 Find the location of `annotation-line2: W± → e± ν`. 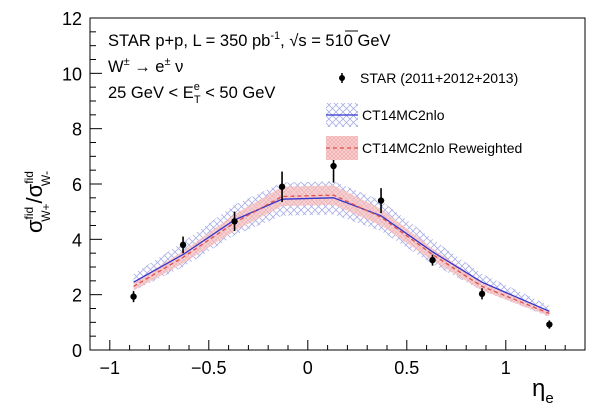

annotation-line2: W± → e± ν is located at coordinates (145, 66).